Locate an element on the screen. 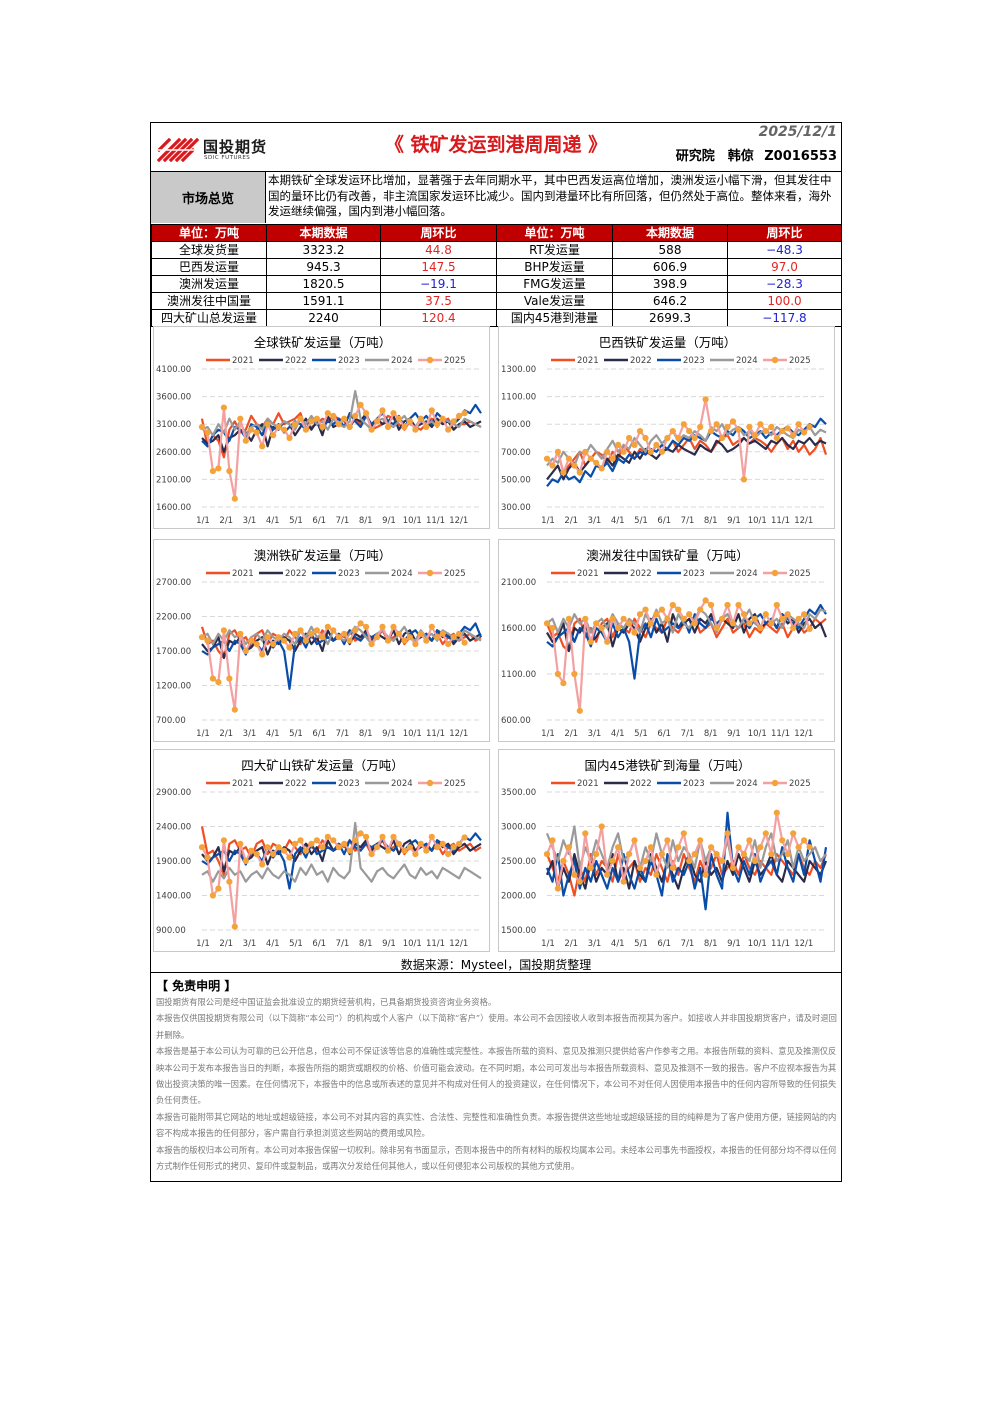 Image resolution: width=992 pixels, height=1403 pixels. stats-cell: −48.3 is located at coordinates (784, 250).